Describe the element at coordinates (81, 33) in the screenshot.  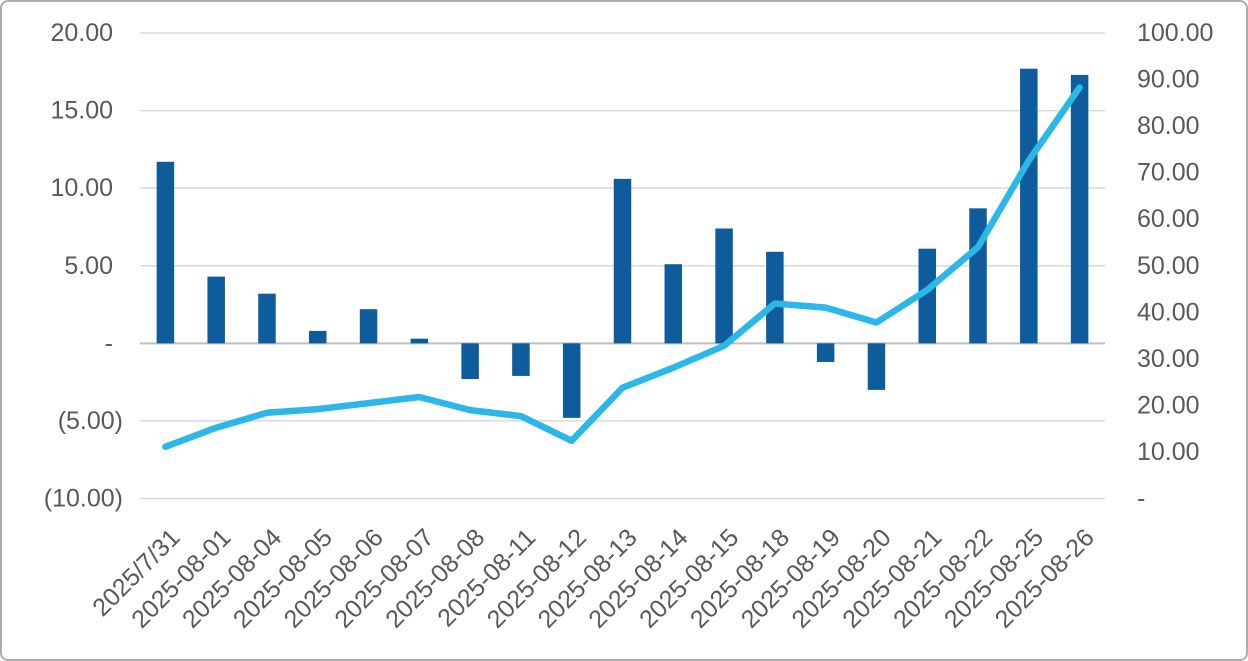
I see `left-axis-label: 20.00` at that location.